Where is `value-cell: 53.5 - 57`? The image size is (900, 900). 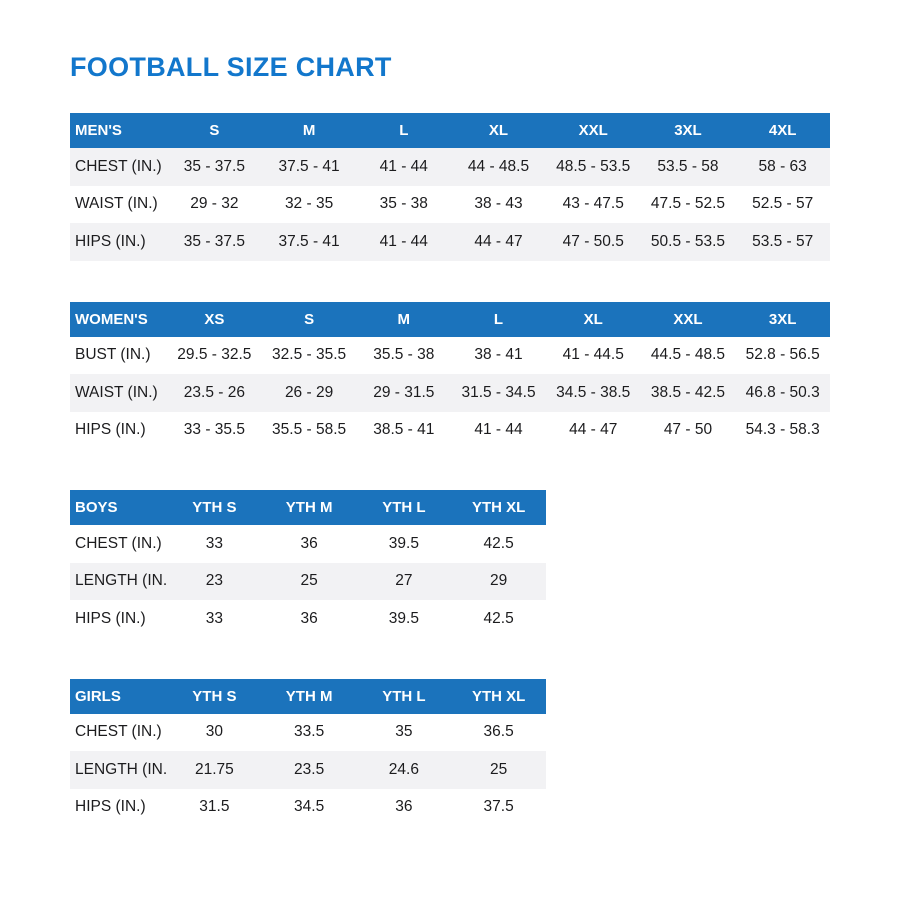 value-cell: 53.5 - 57 is located at coordinates (783, 241).